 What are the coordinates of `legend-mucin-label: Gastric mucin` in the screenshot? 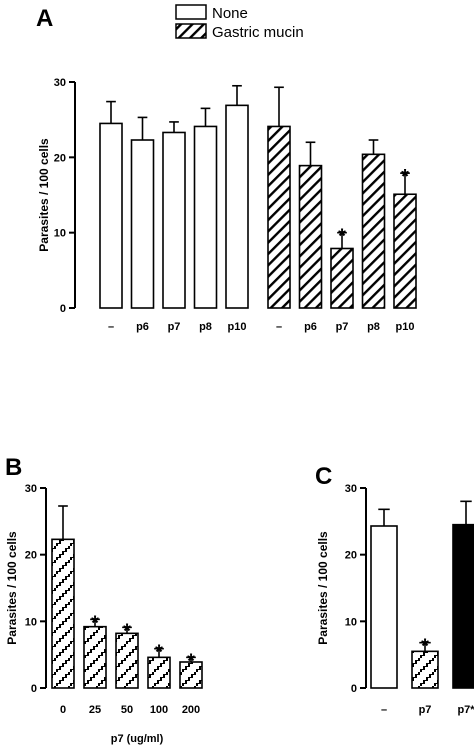 It's located at (258, 32).